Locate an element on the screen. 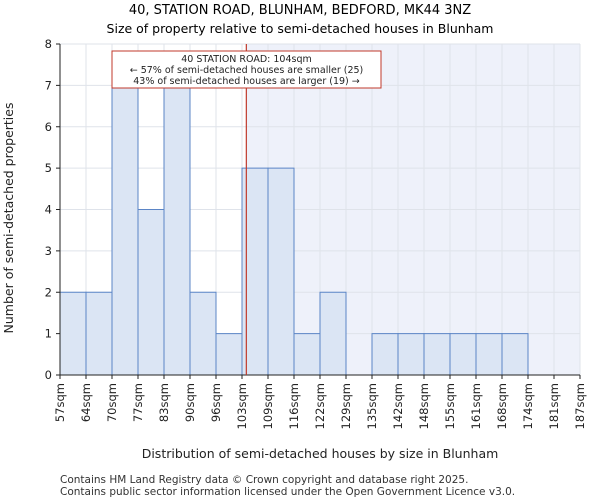 The image size is (600, 500). x-tick-label: 168sqm is located at coordinates (502, 406).